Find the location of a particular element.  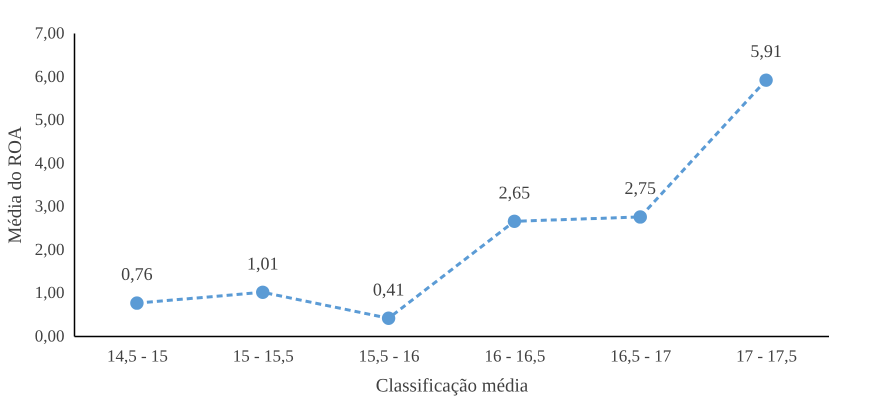

x-tick-label: 17 - 17,5 is located at coordinates (767, 356).